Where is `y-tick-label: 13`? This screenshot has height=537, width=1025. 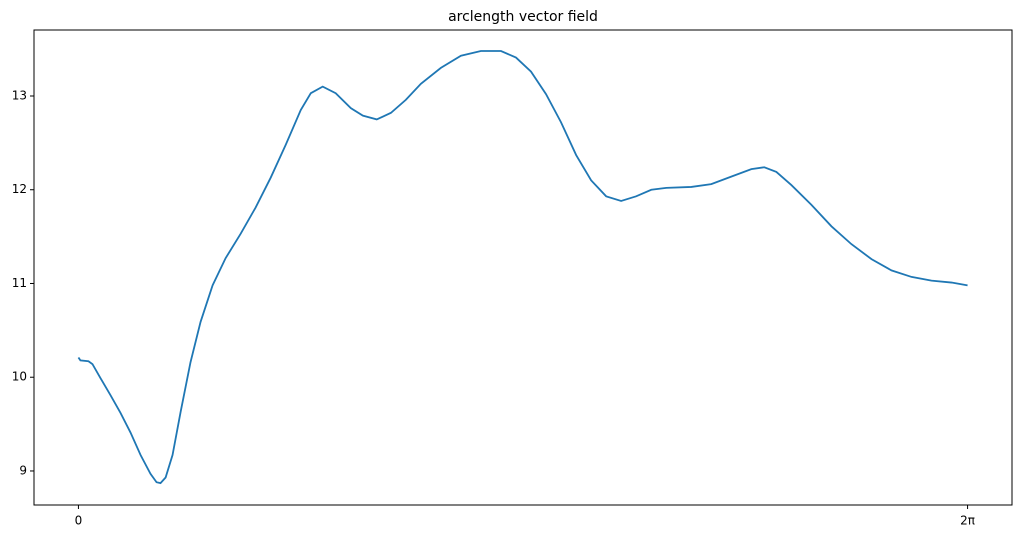
y-tick-label: 13 is located at coordinates (19, 95).